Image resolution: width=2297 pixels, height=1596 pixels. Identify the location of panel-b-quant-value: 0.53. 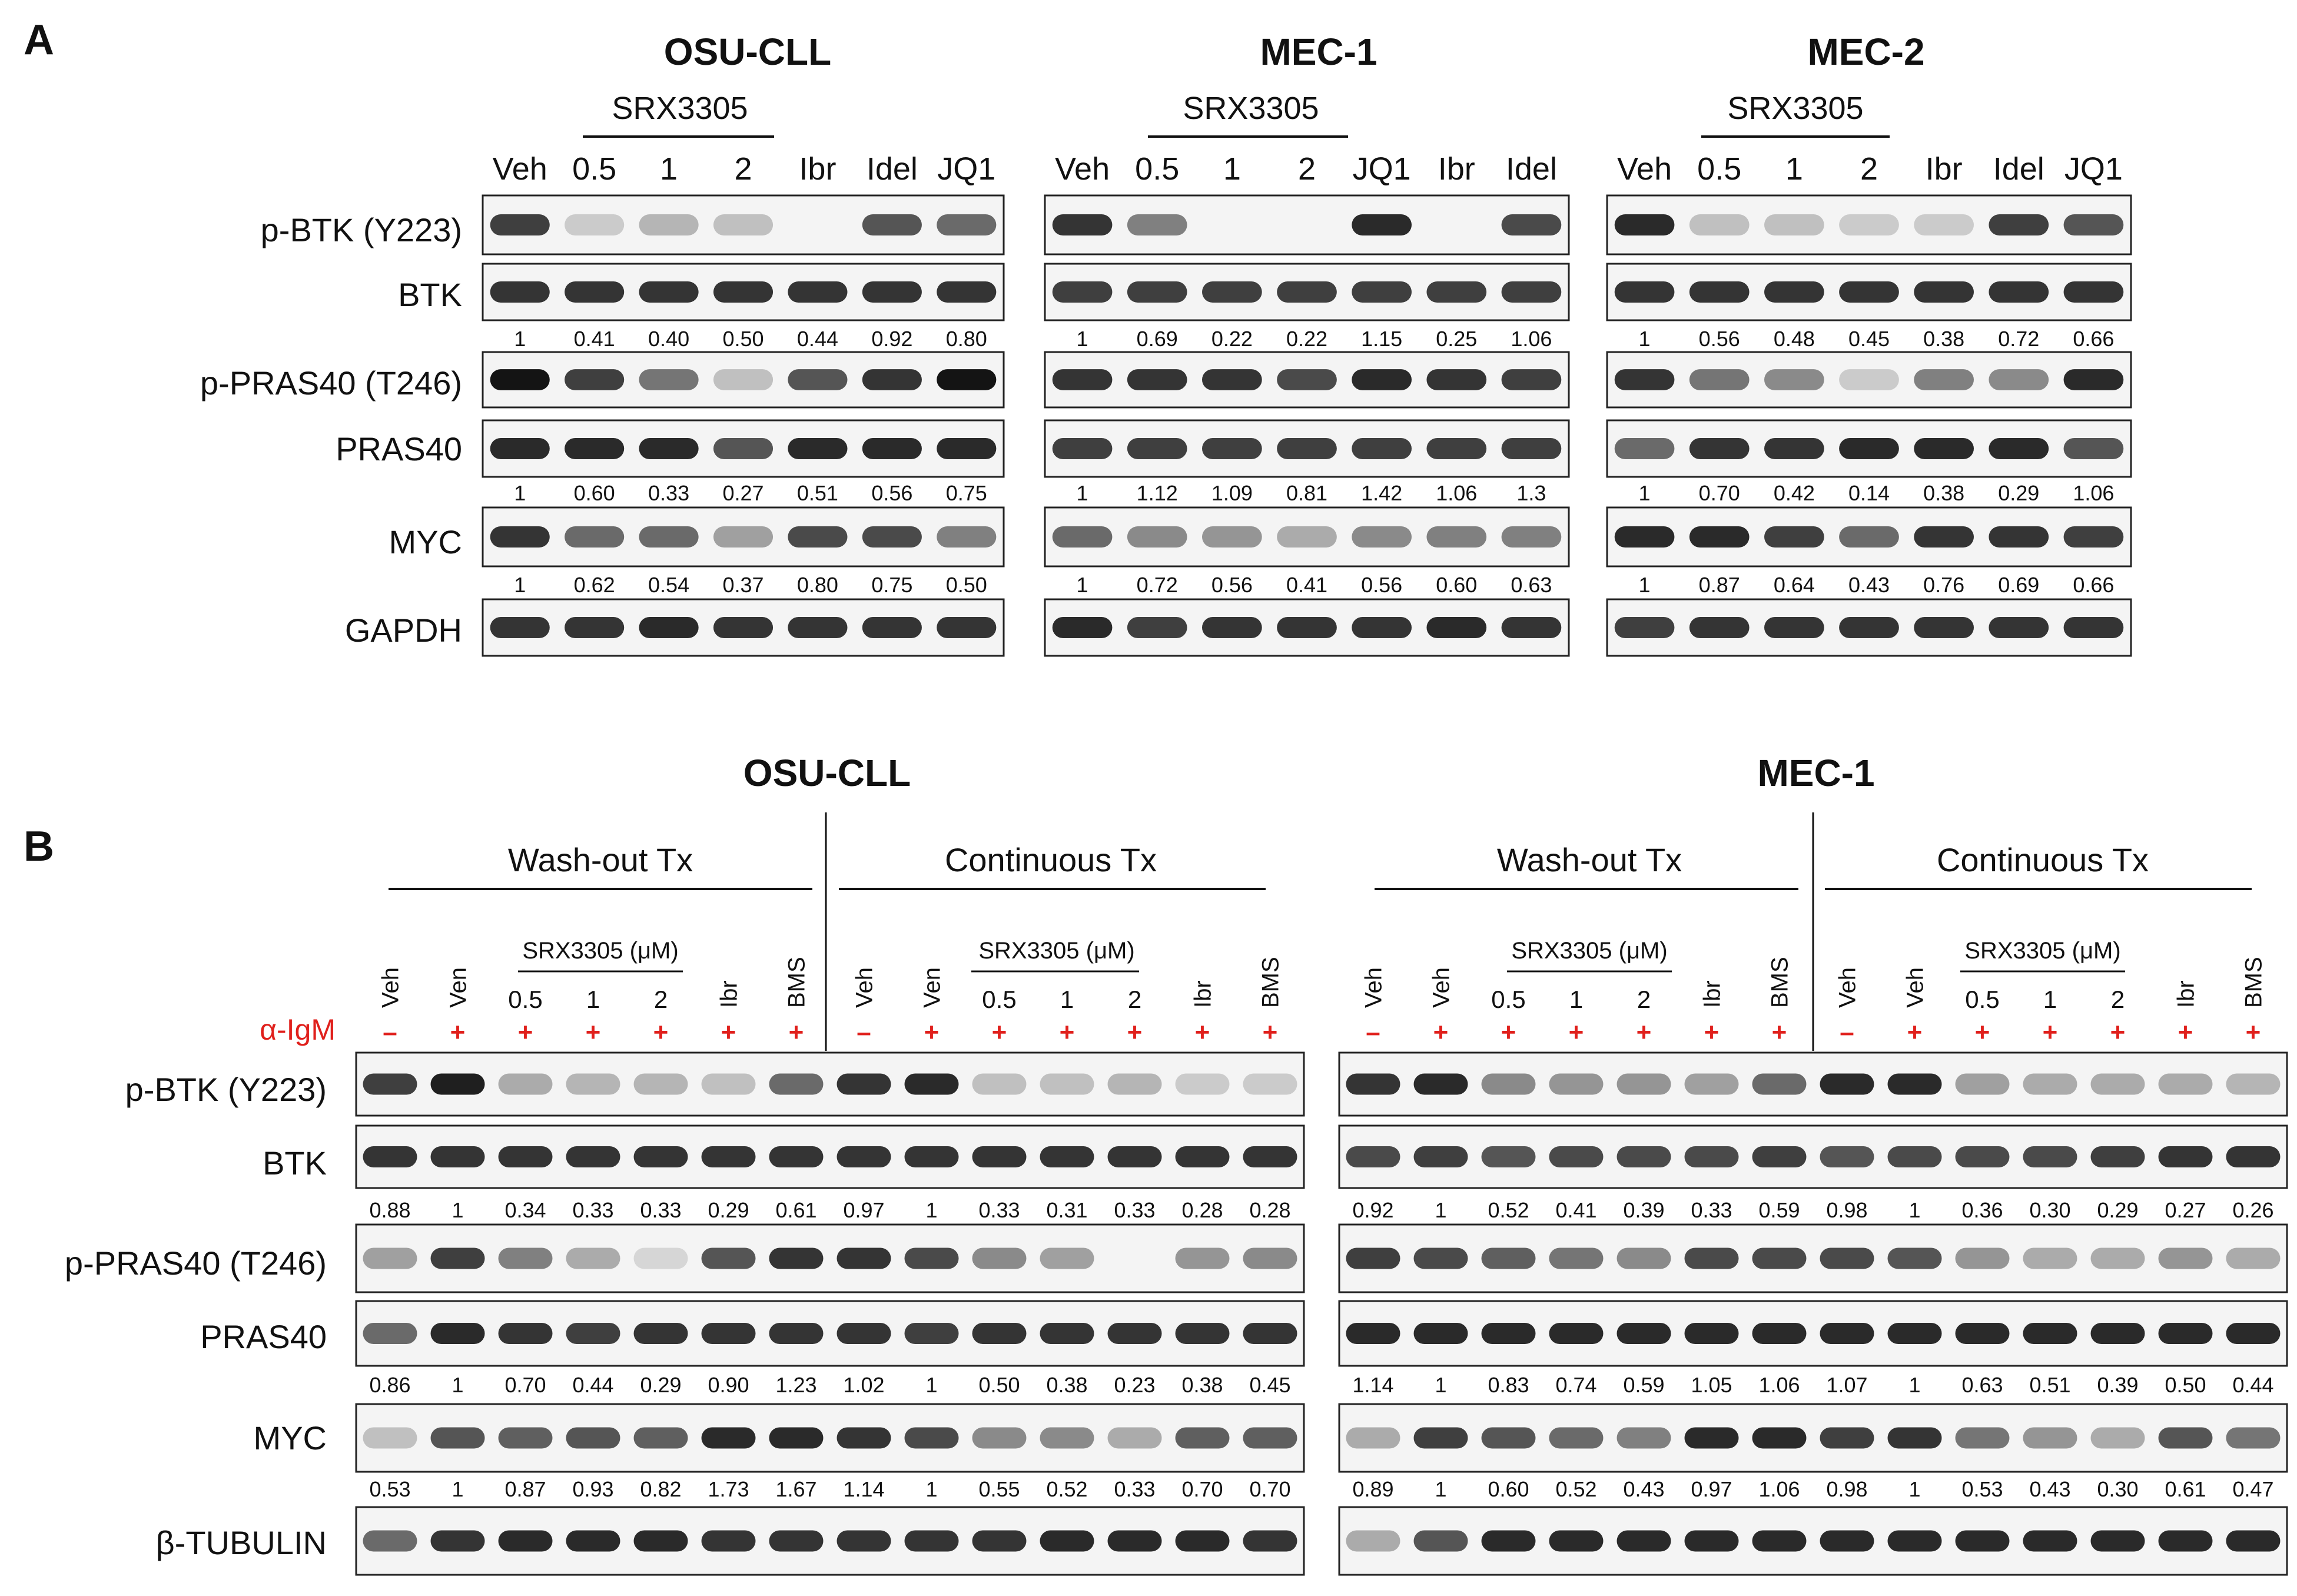
(1982, 1489).